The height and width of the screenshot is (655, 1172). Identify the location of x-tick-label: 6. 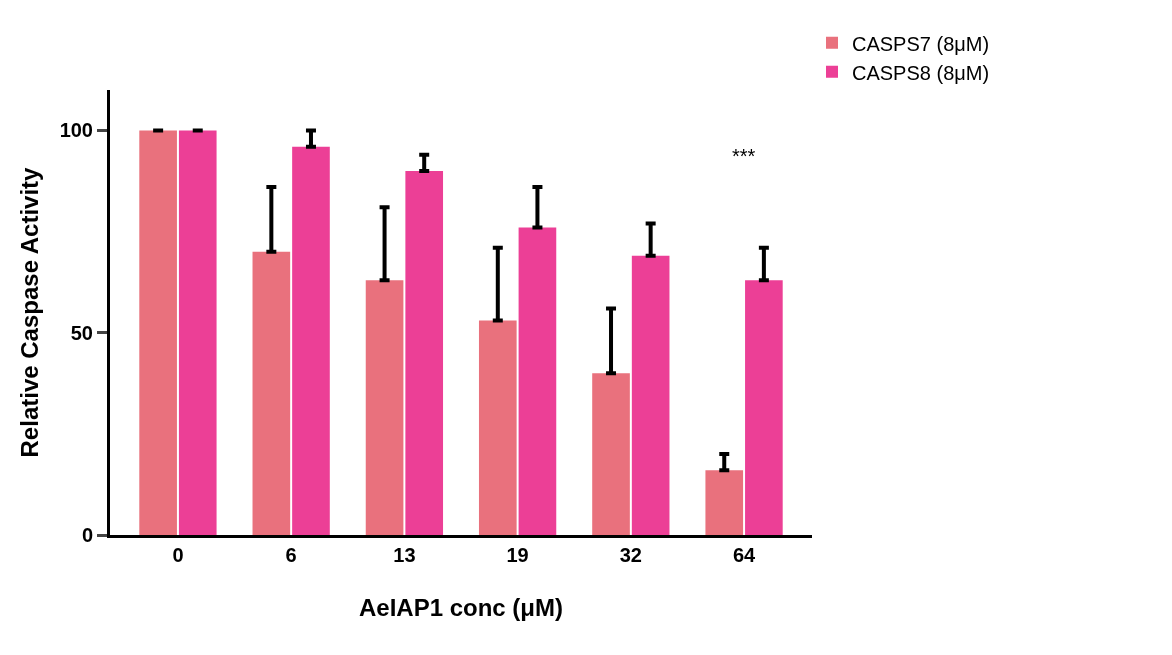
(291, 555).